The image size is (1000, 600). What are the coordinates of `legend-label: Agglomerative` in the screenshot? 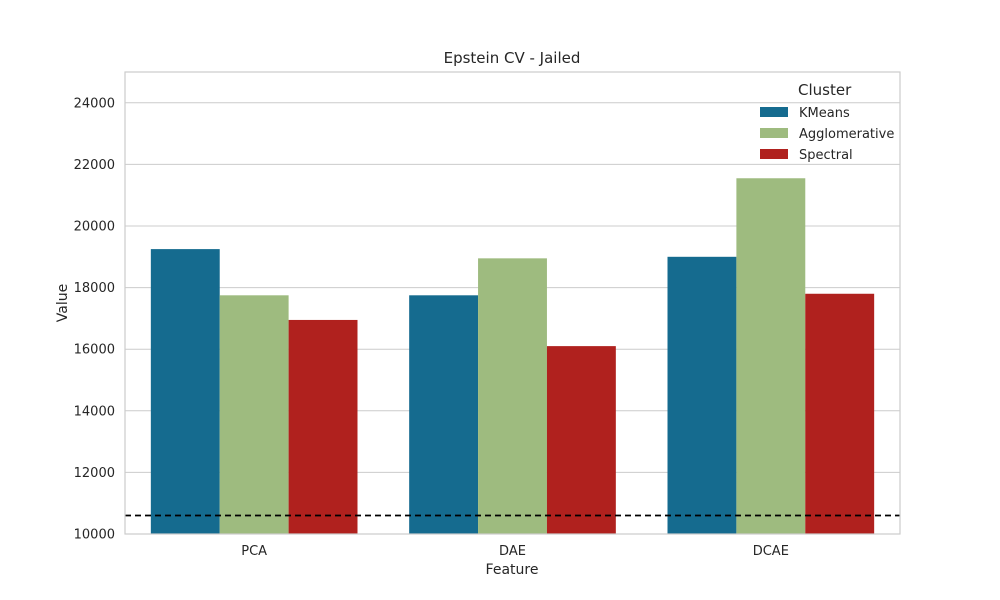 It's located at (846, 134).